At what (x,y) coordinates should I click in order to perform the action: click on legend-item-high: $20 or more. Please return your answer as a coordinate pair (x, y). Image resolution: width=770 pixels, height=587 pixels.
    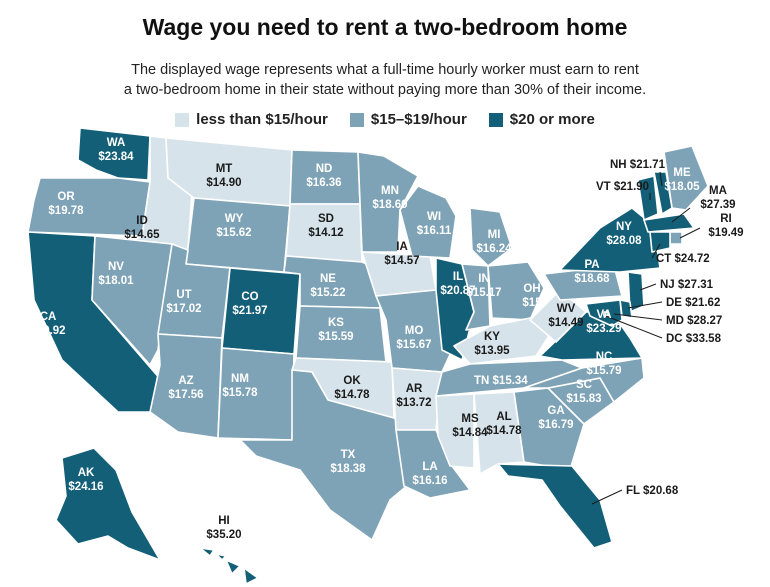
    Looking at the image, I should click on (541, 119).